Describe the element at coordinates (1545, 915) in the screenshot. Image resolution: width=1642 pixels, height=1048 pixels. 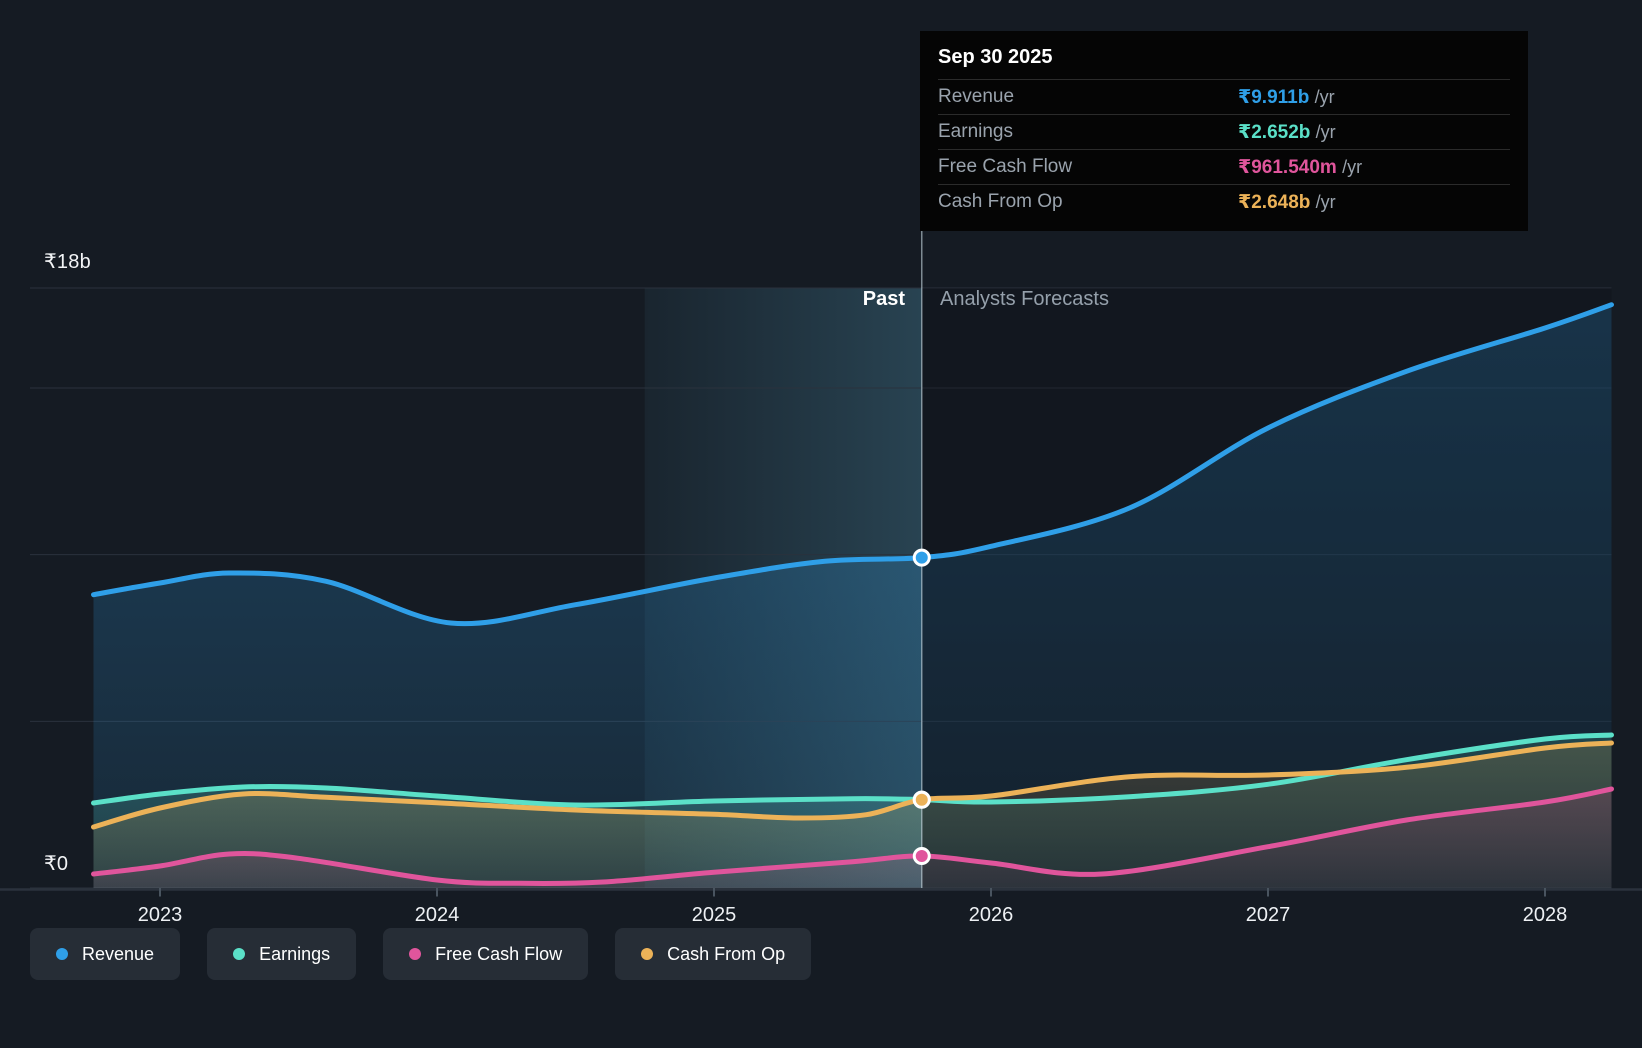
I see `x-tick-2028: 2028` at that location.